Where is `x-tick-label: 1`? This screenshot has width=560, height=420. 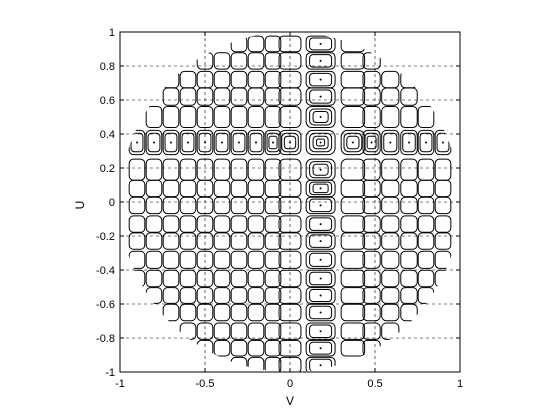
x-tick-label: 1 is located at coordinates (460, 384).